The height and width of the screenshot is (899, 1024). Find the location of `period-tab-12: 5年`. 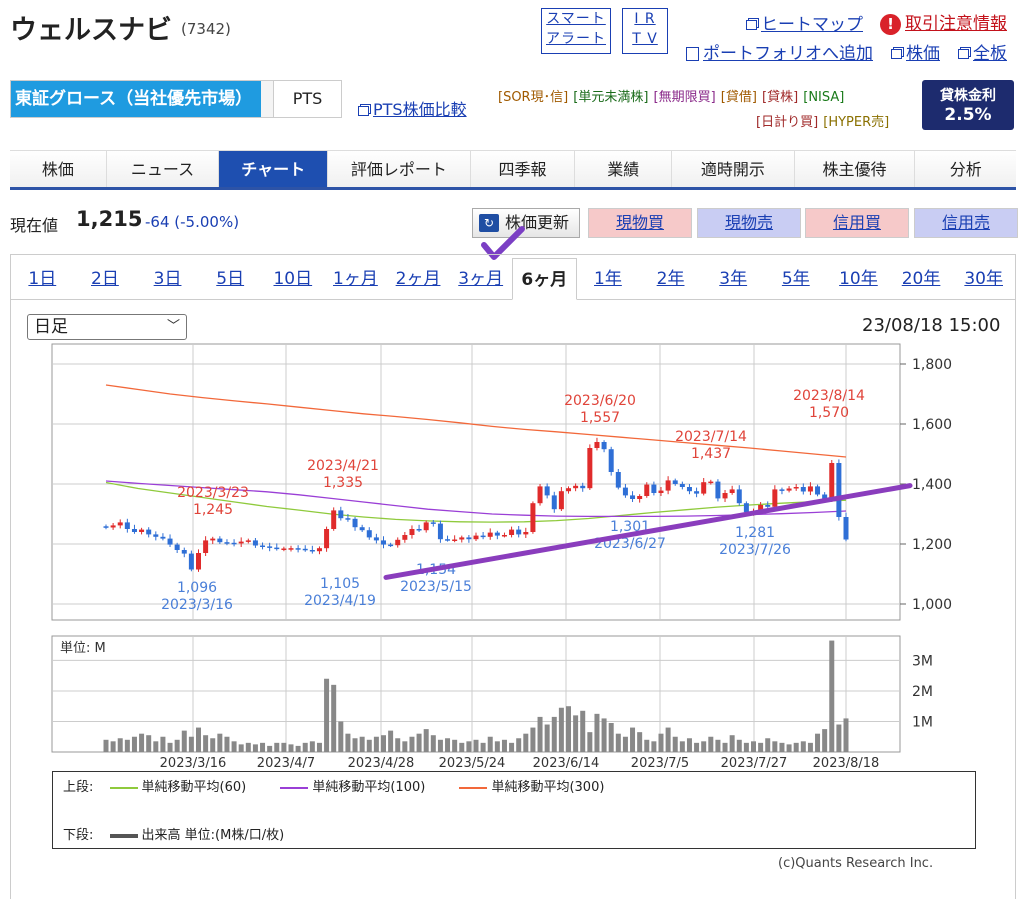

period-tab-12: 5年 is located at coordinates (795, 279).